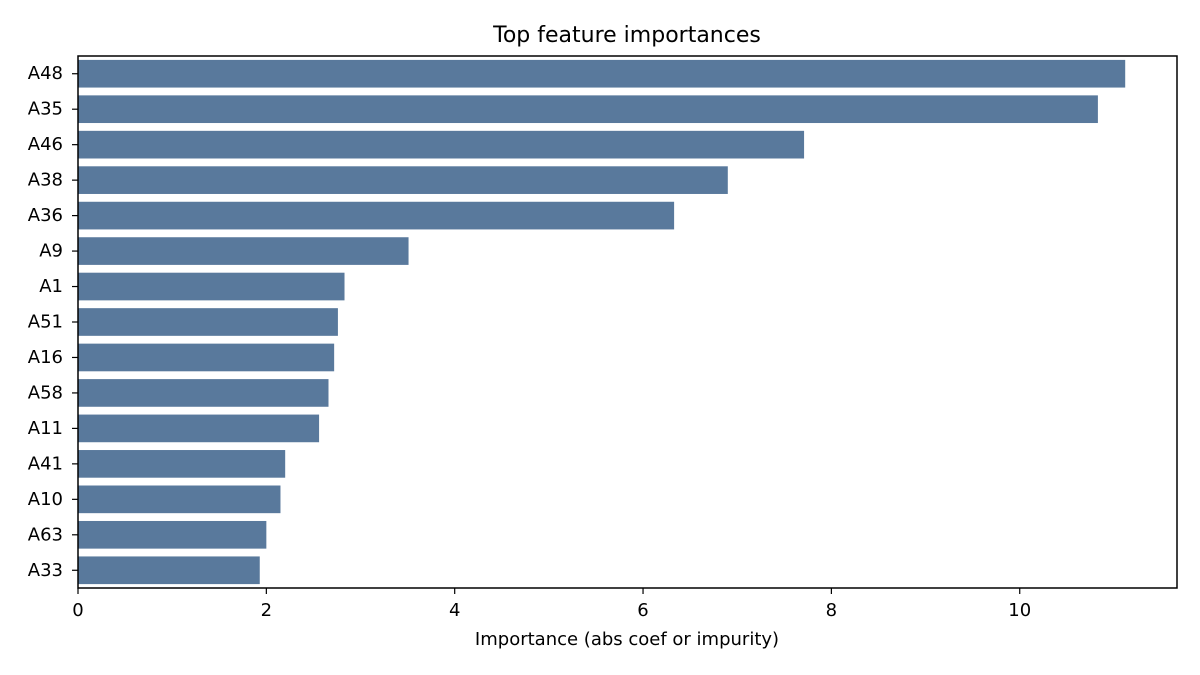 The image size is (1200, 675). Describe the element at coordinates (206, 357) in the screenshot. I see `bar-a16` at that location.